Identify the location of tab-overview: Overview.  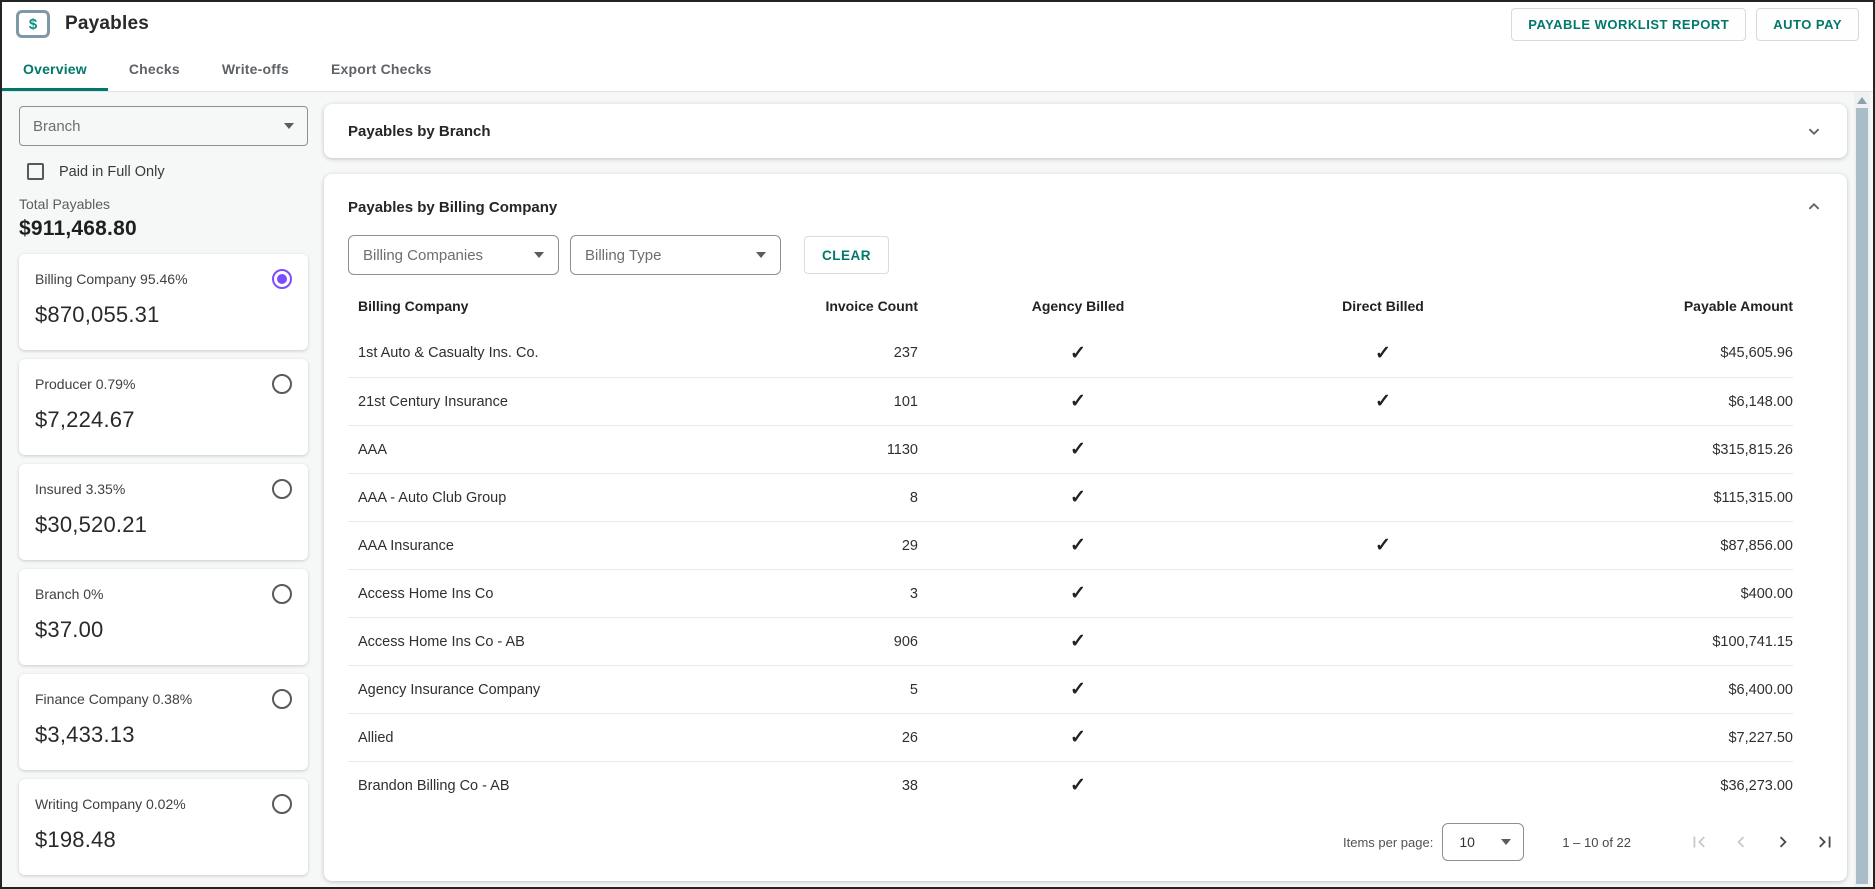
(55, 68).